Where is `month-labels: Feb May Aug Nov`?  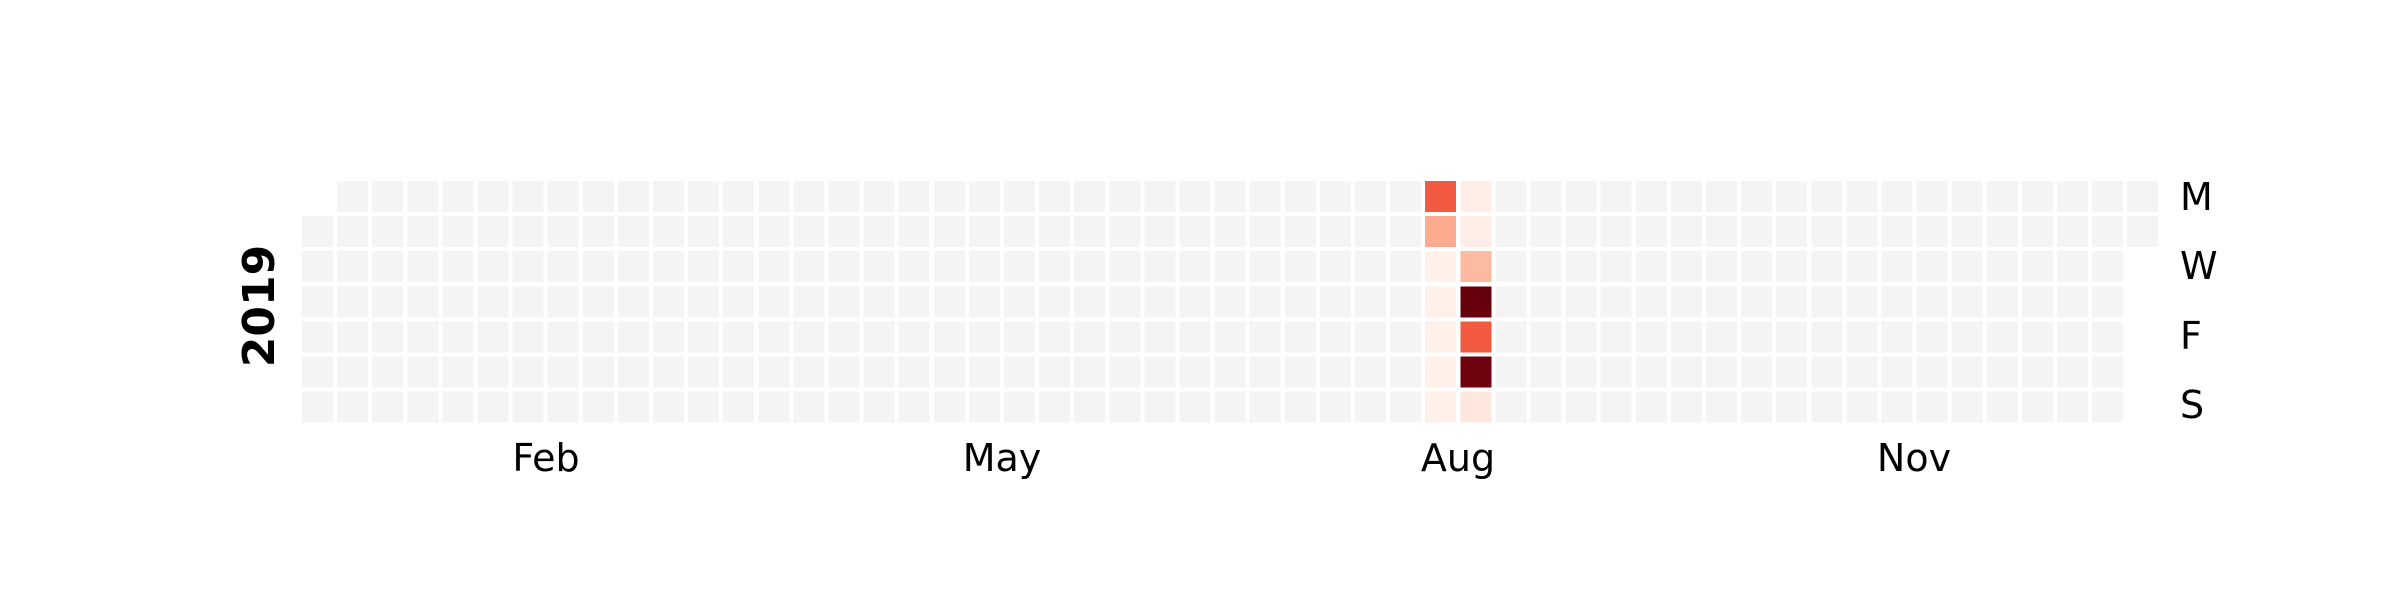
month-labels: Feb May Aug Nov is located at coordinates (1231, 458).